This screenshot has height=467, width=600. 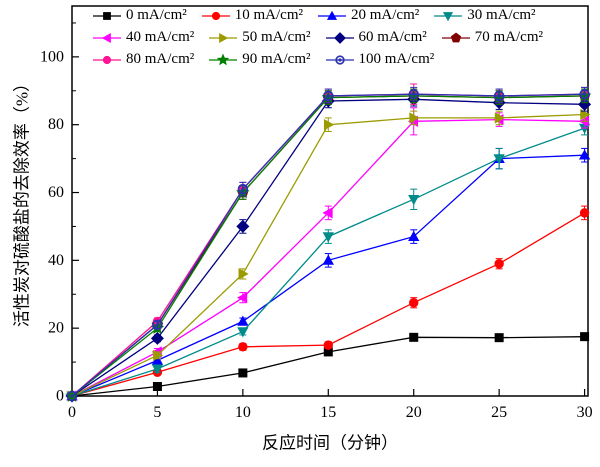 What do you see at coordinates (328, 412) in the screenshot?
I see `x-tick-label: 15` at bounding box center [328, 412].